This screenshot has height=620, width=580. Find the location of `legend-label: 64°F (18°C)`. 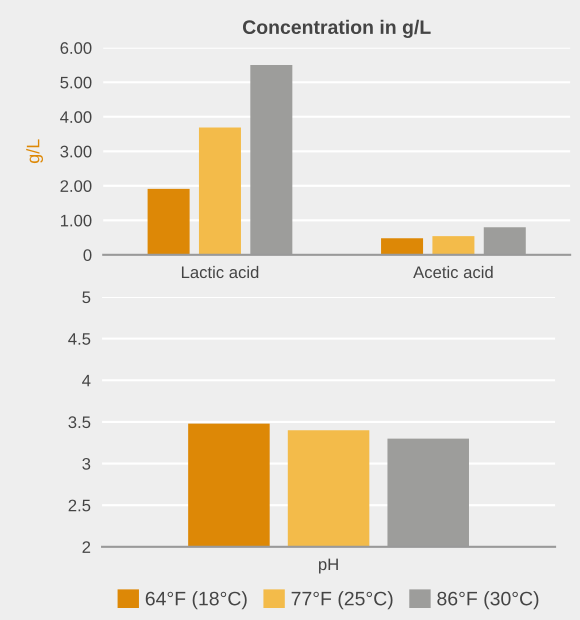

legend-label: 64°F (18°C) is located at coordinates (196, 600).